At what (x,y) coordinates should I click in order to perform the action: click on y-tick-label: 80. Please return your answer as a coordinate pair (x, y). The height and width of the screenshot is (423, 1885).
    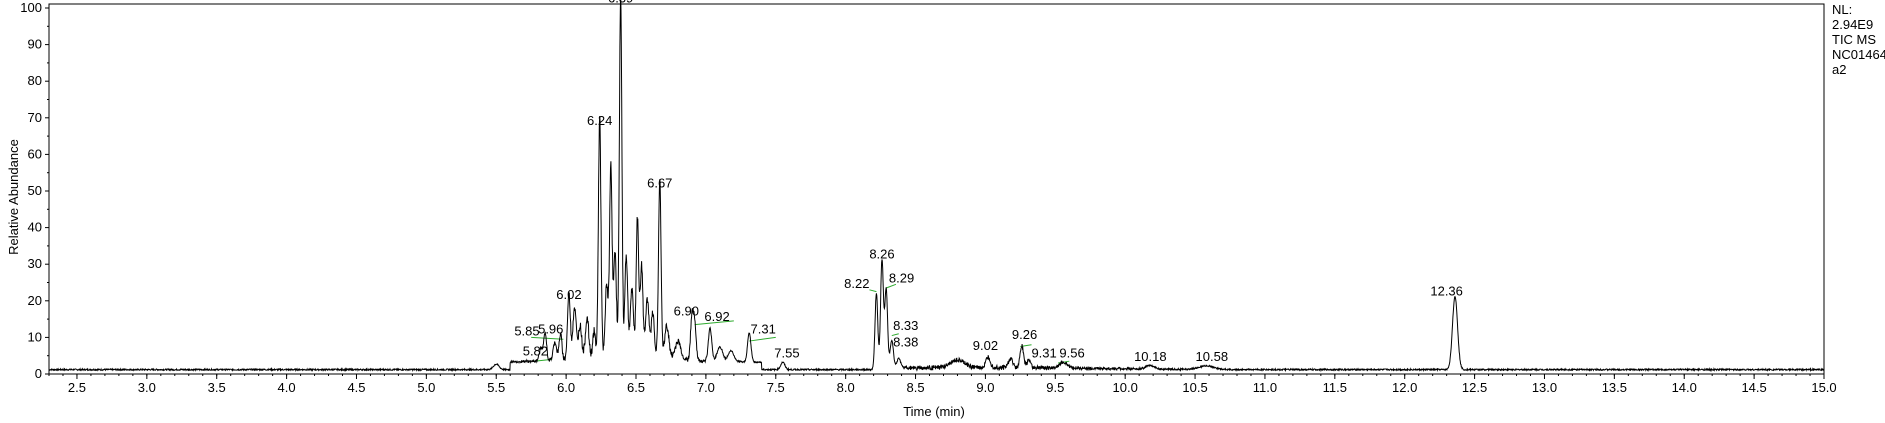
    Looking at the image, I should click on (35, 80).